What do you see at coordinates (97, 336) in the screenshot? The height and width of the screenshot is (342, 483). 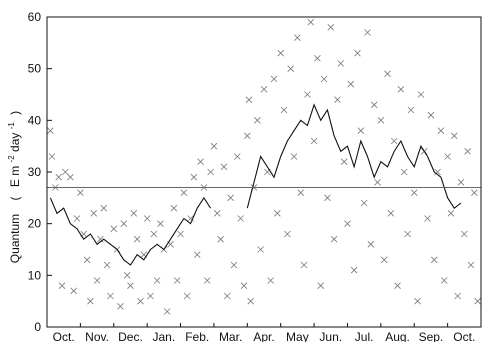 I see `x-month-label: Nov.` at bounding box center [97, 336].